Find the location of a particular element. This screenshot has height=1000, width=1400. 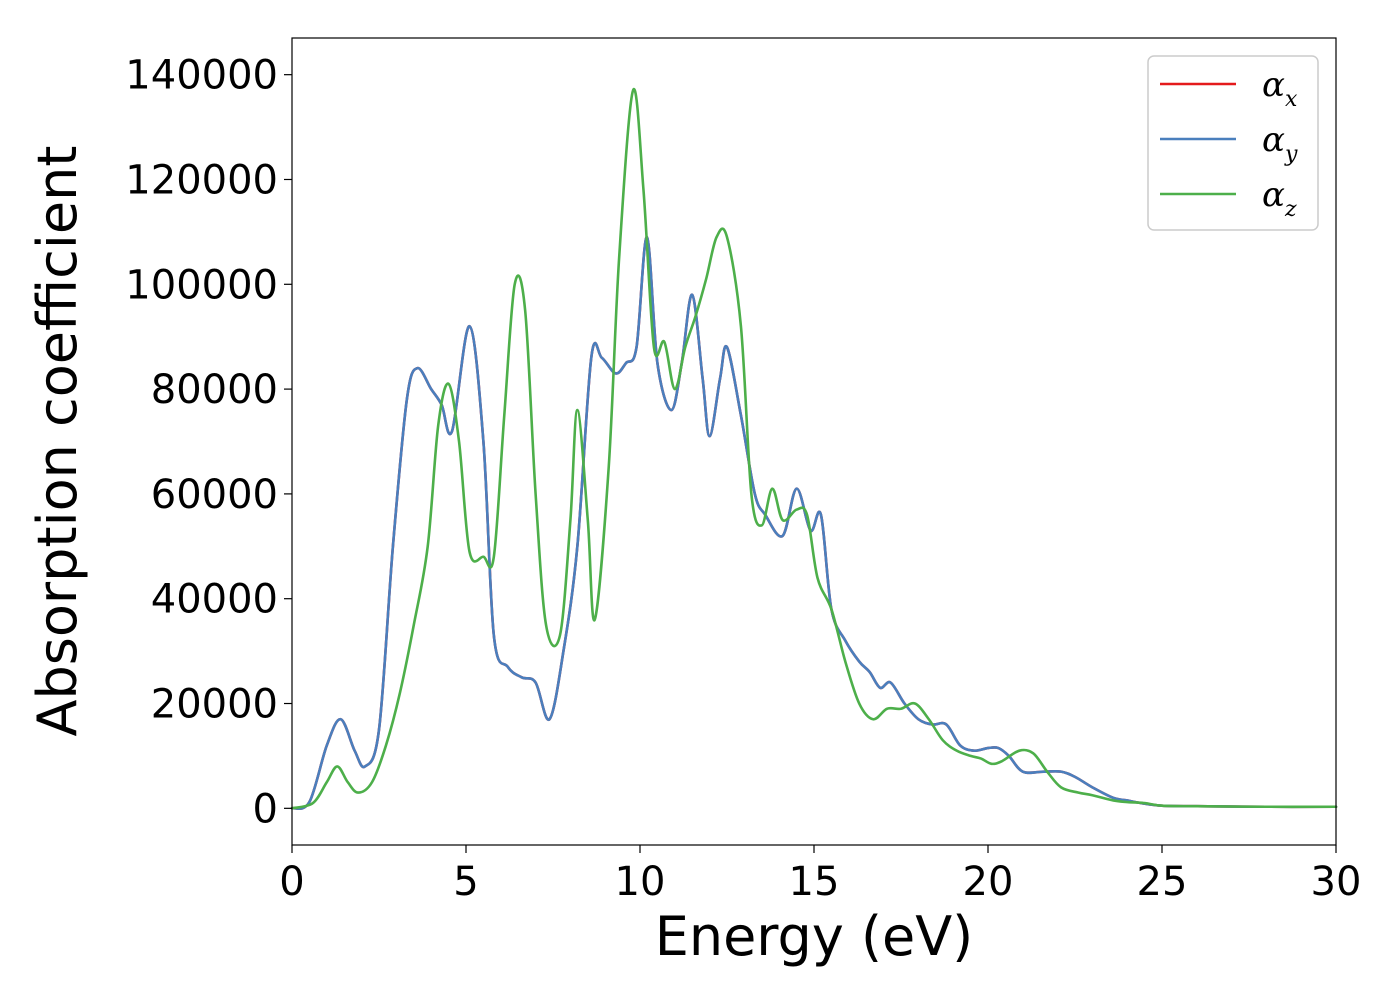

x-tick-label: 10 is located at coordinates (640, 882).